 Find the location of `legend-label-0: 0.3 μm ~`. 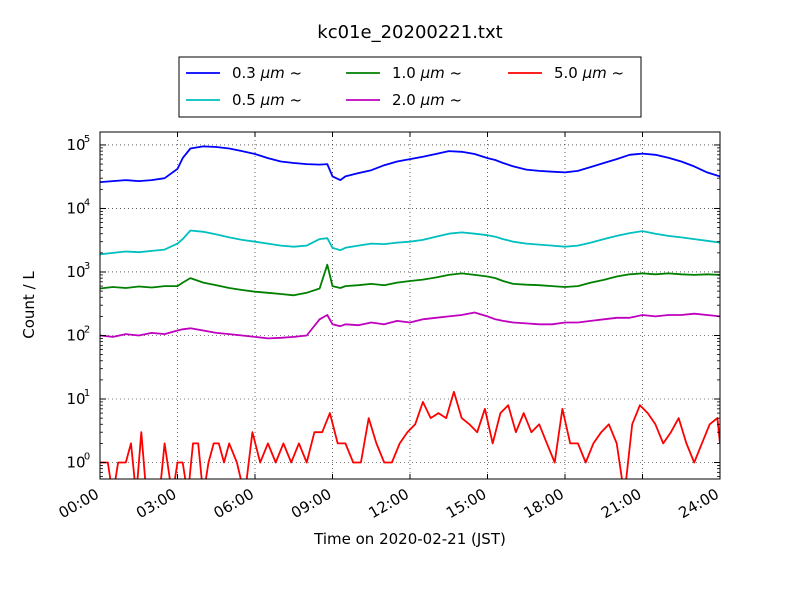

legend-label-0: 0.3 μm ~ is located at coordinates (267, 73).